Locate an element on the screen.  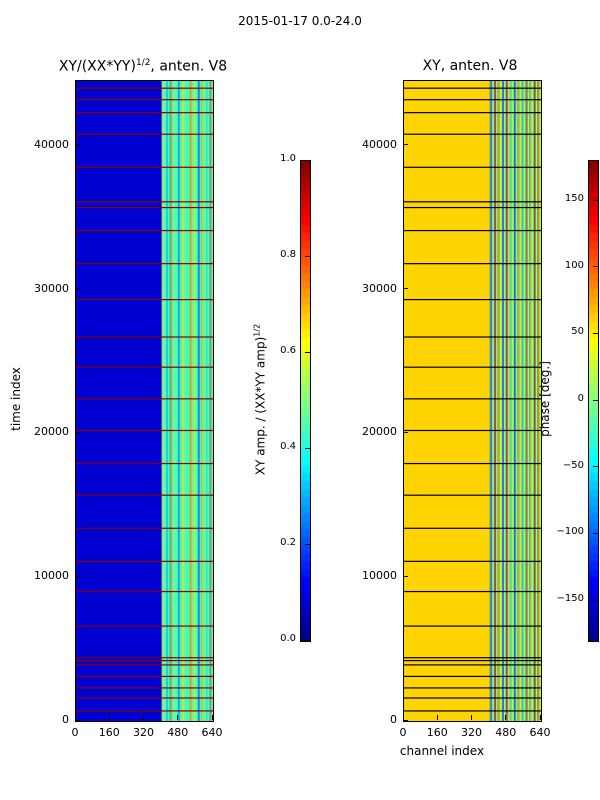
colorbar-tick-label: 150 is located at coordinates (574, 198).